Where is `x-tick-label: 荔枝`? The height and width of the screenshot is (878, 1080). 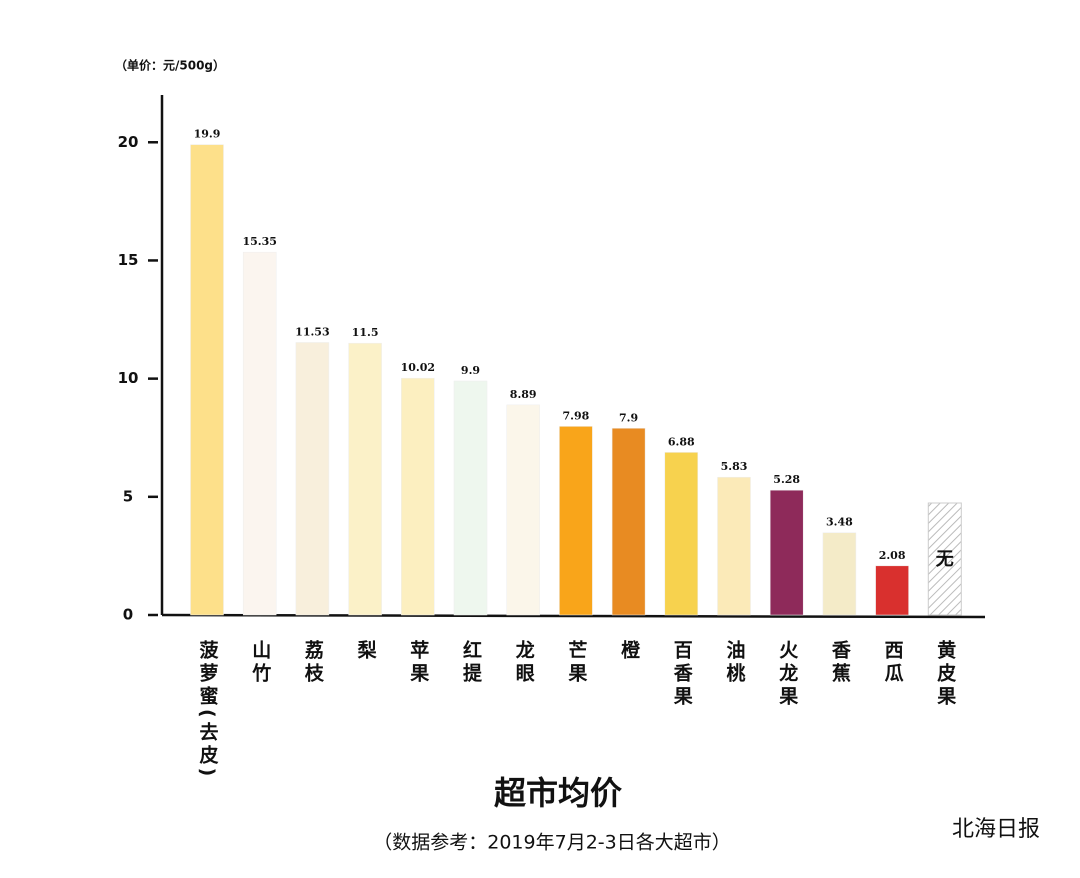 x-tick-label: 荔枝 is located at coordinates (313, 663).